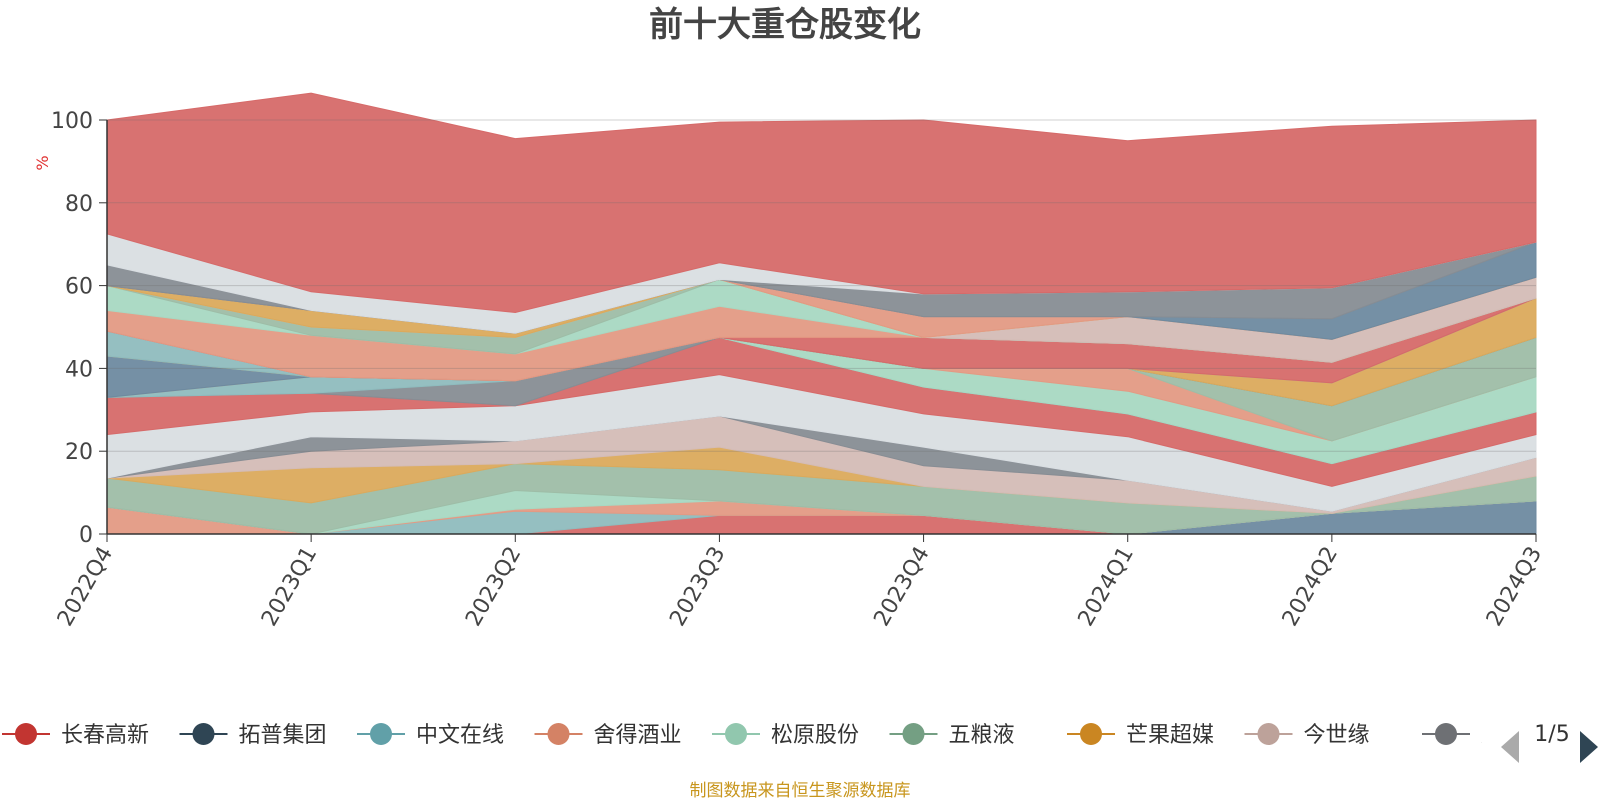 Image resolution: width=1600 pixels, height=800 pixels. Describe the element at coordinates (79, 452) in the screenshot. I see `y-tick-label: 20` at that location.